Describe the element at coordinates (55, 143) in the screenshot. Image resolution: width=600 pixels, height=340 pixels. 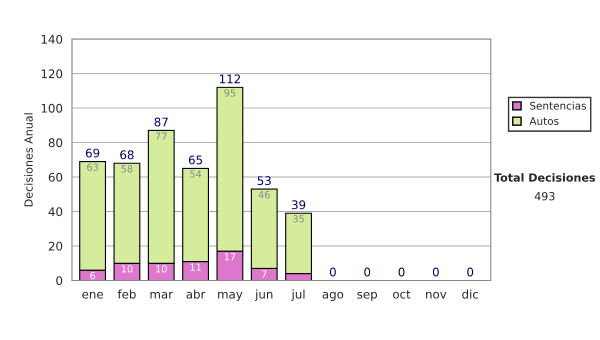
I see `y-tick-label: 80` at that location.